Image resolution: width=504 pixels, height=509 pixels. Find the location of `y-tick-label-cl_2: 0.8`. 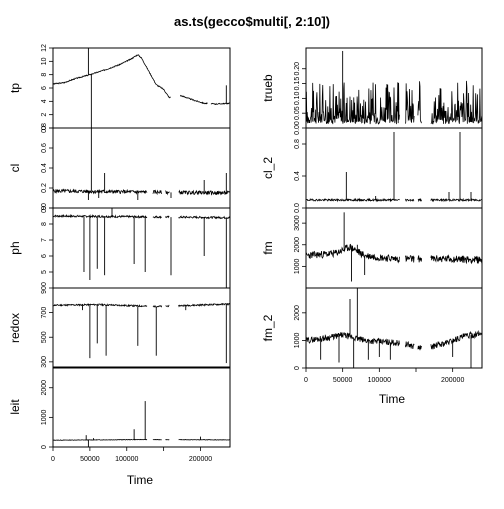

y-tick-label-cl_2: 0.8 is located at coordinates (297, 144).